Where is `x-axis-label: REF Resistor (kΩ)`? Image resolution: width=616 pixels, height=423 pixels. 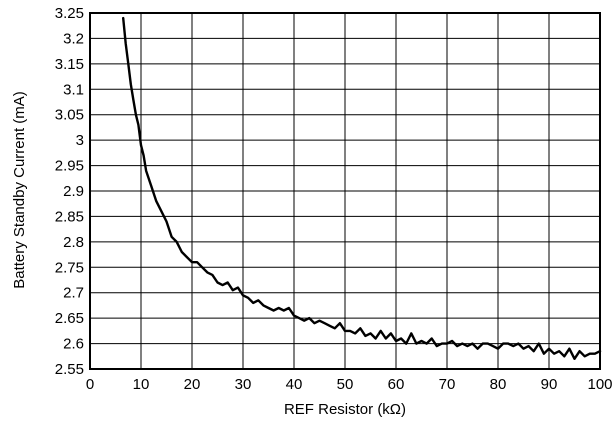 x-axis-label: REF Resistor (kΩ) is located at coordinates (345, 409).